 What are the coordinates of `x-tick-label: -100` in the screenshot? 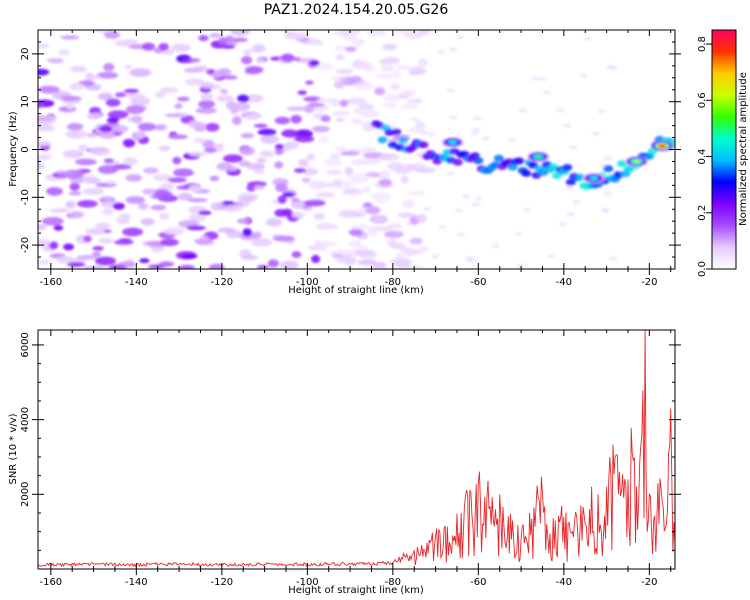 It's located at (307, 282).